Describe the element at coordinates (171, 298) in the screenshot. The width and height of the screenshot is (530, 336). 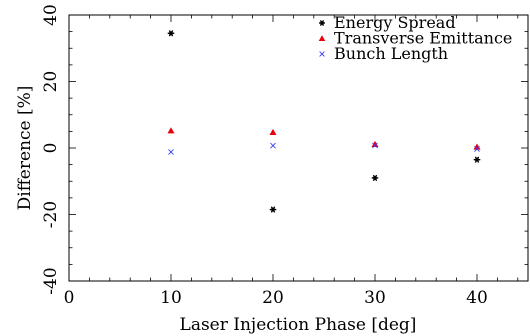
I see `x-tick-label: 10` at that location.